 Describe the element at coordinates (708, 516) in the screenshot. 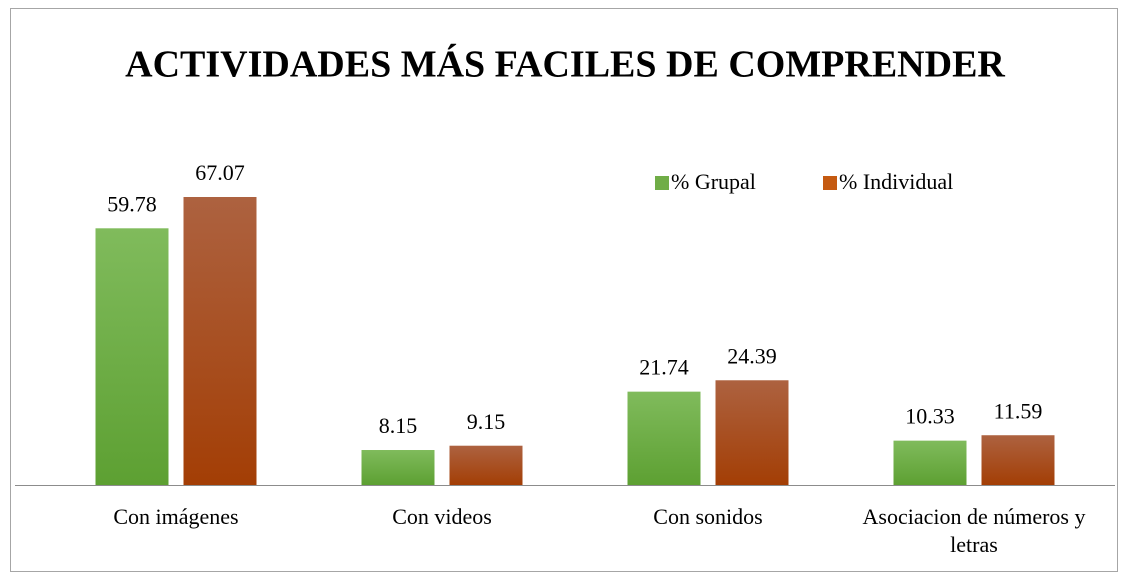

I see `x-tick-label: Con sonidos` at that location.